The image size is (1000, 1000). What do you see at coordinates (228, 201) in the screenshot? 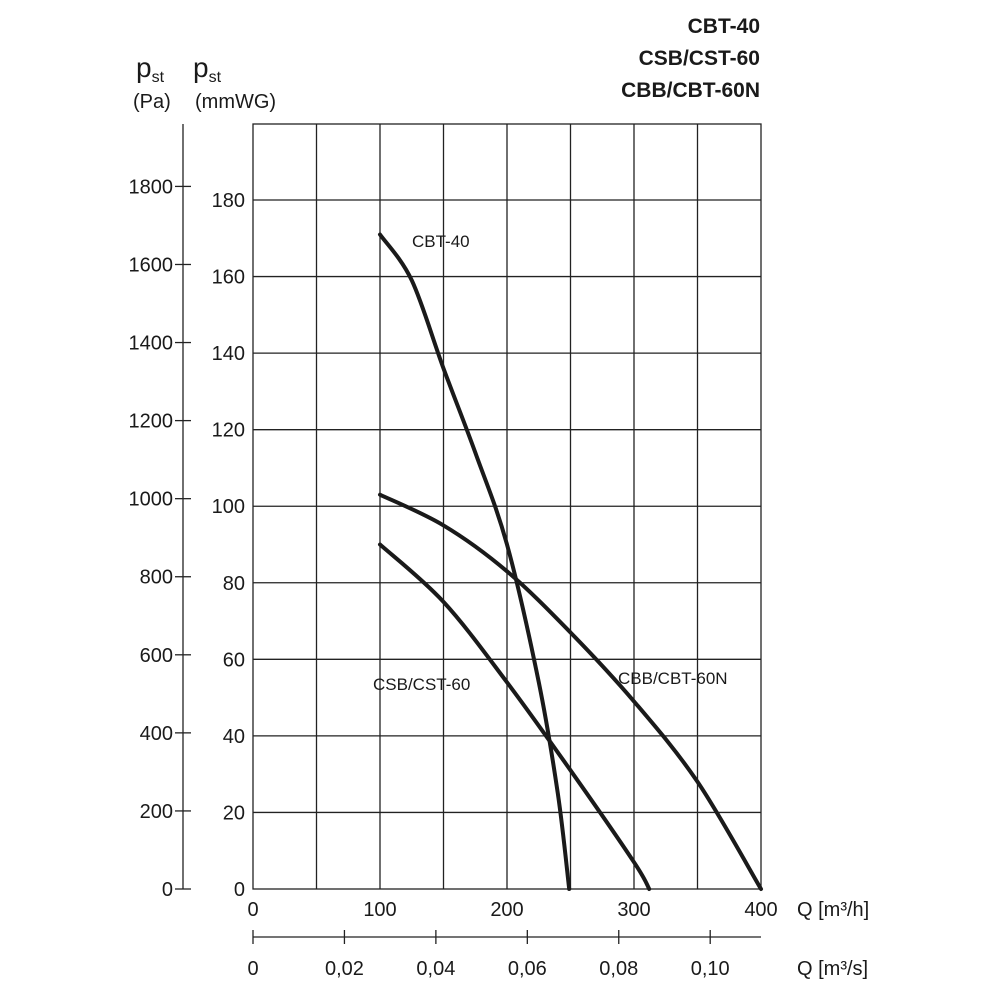
I see `mmwg-tick-label: 180` at bounding box center [228, 201].